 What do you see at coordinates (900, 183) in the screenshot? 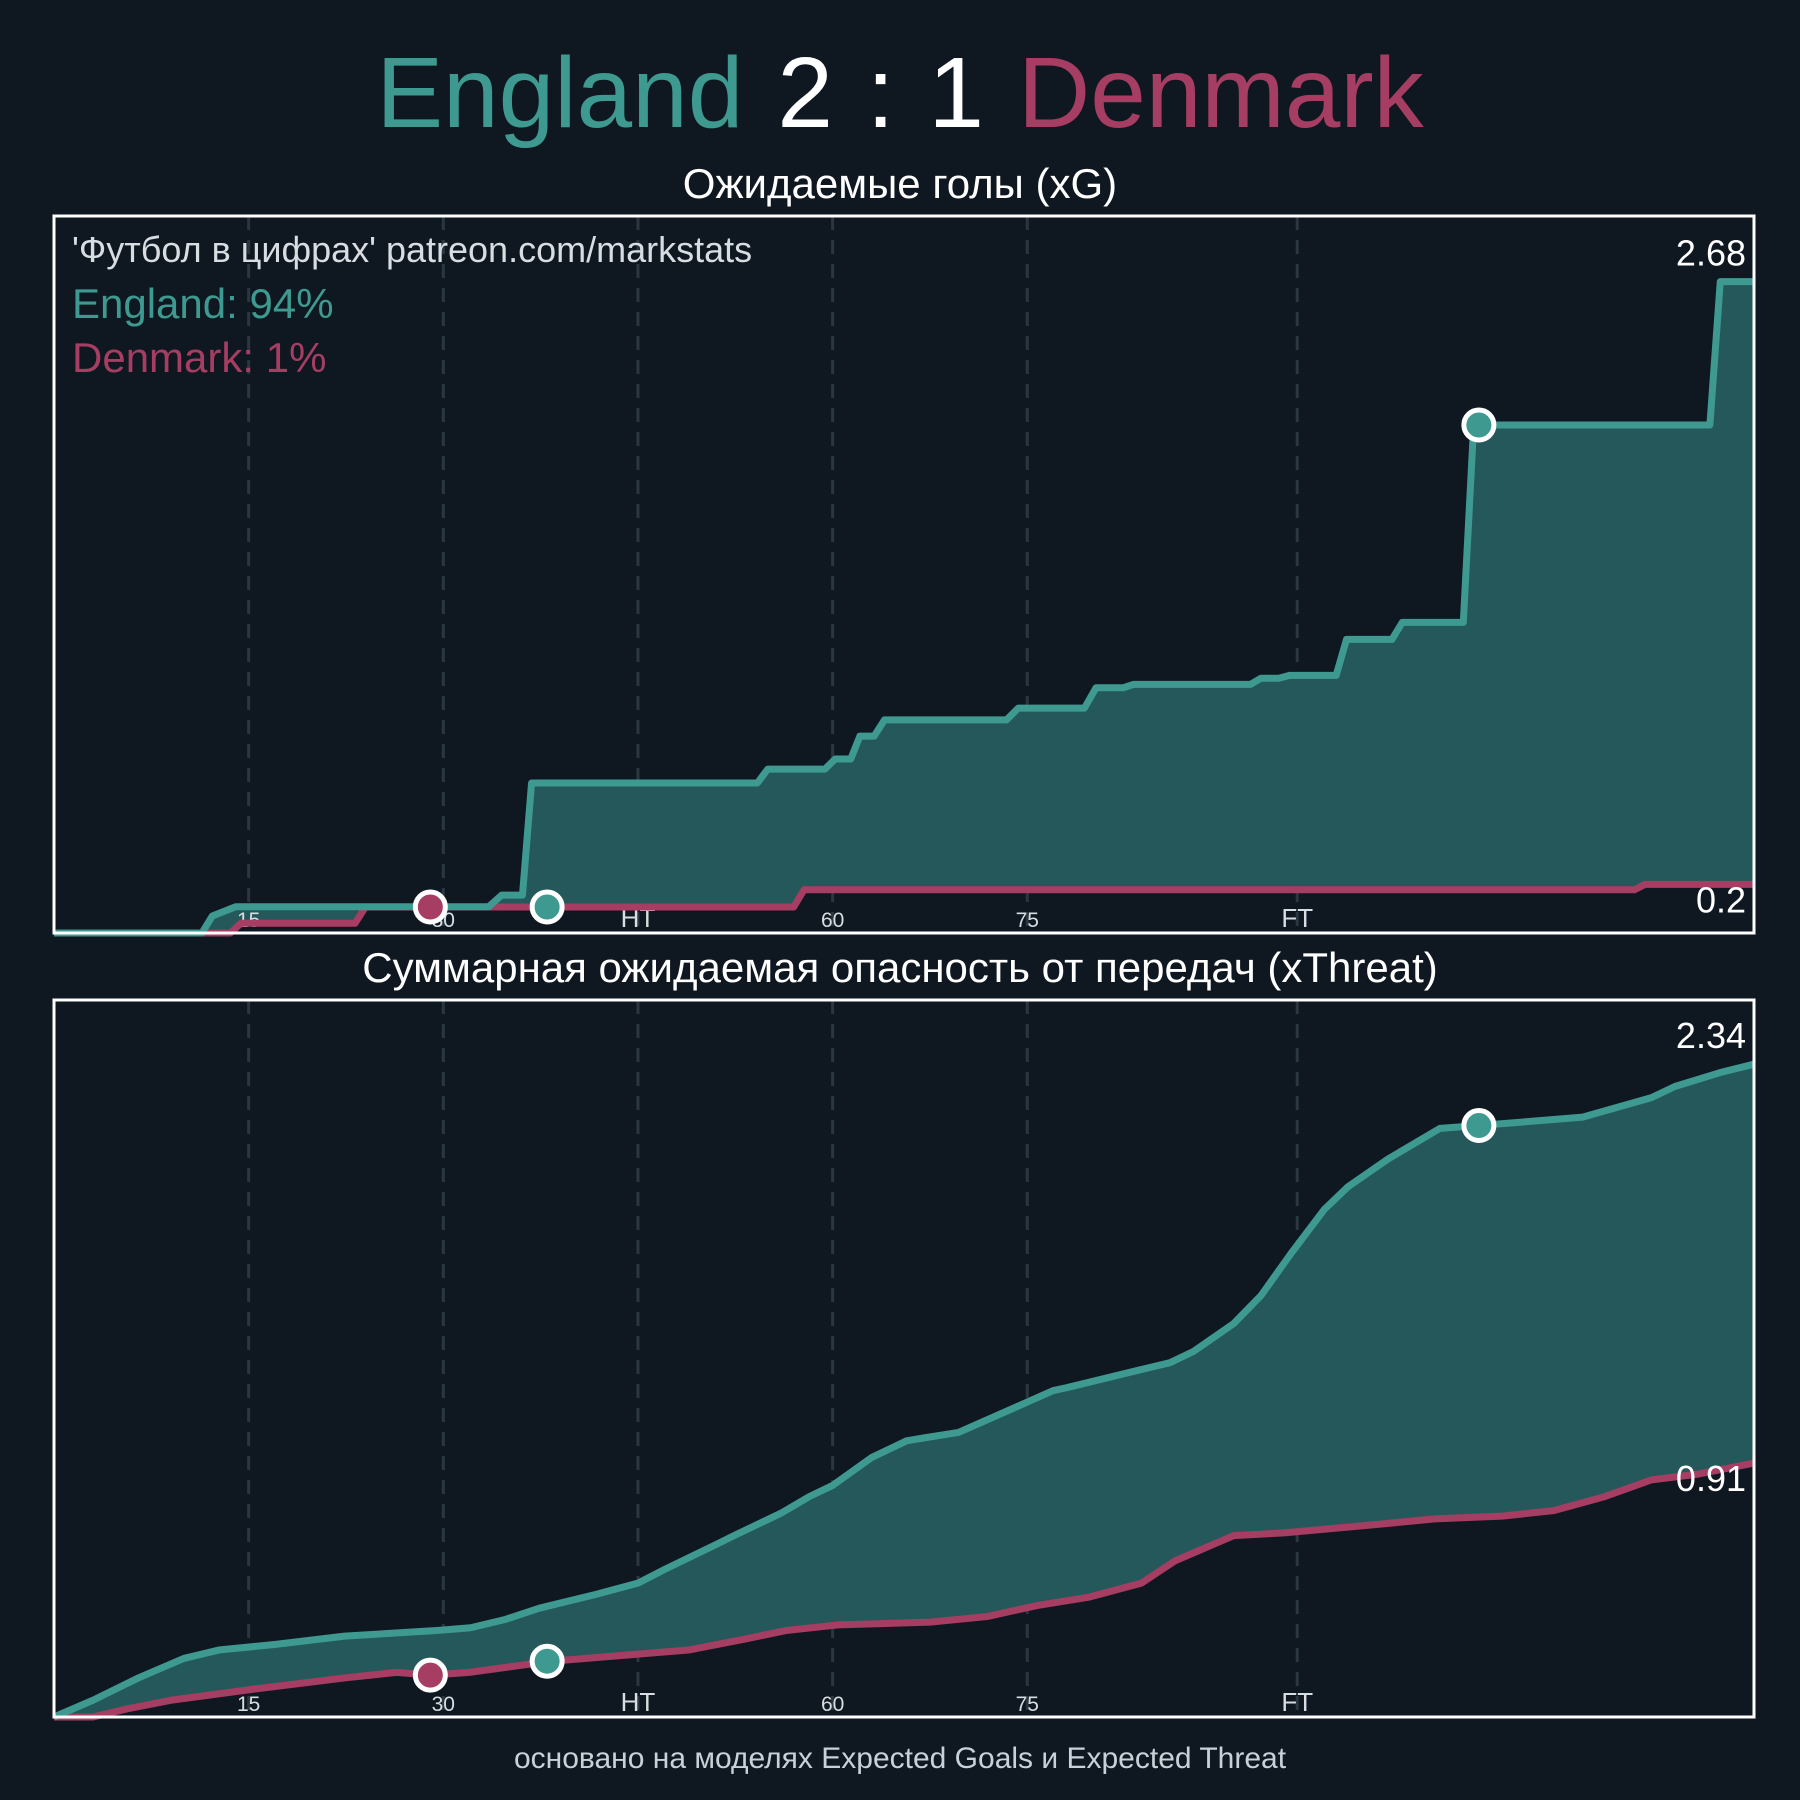
I see `xg-chart-title: Ожидаемые голы (xG)` at bounding box center [900, 183].